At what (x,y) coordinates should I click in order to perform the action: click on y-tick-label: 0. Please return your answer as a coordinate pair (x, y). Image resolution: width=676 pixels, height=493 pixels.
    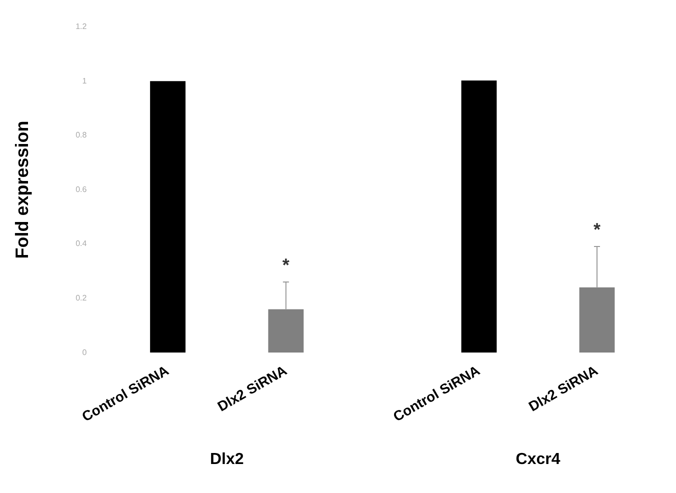
    Looking at the image, I should click on (85, 352).